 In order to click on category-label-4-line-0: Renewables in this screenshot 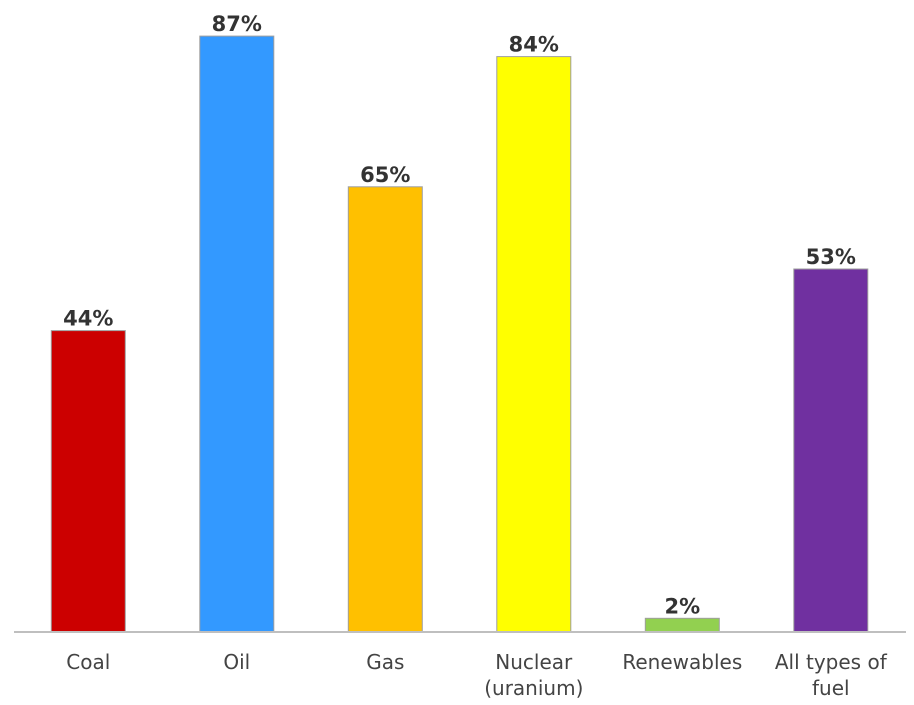, I will do `click(682, 662)`.